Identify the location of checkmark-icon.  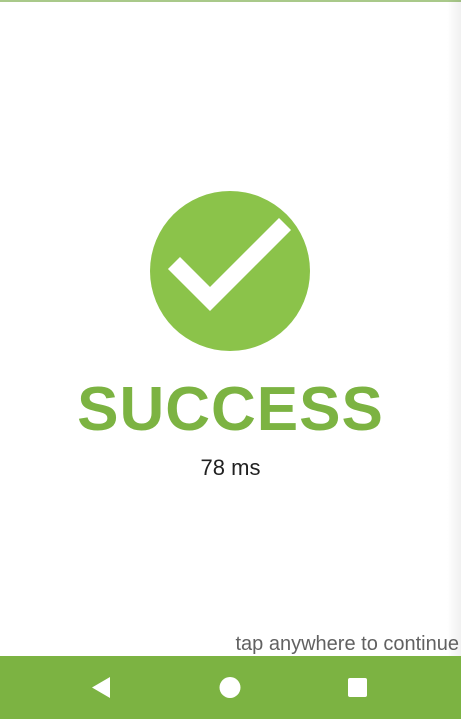
(229, 264).